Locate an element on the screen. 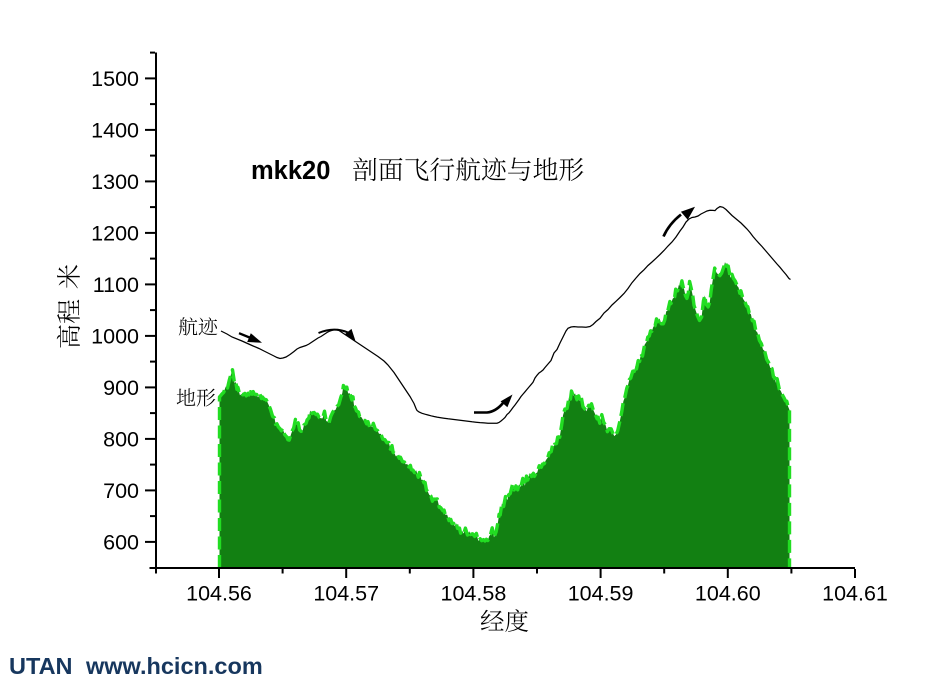 This screenshot has width=939, height=688. svg-text: 900 is located at coordinates (121, 388).